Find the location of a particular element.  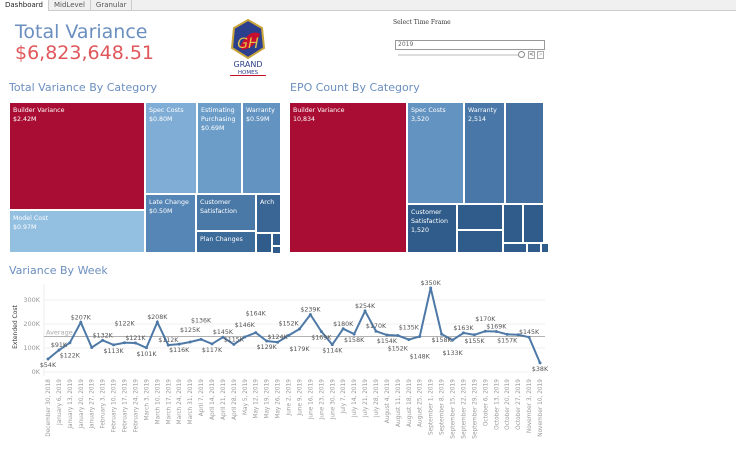

treemap-cell: Spec Costs $0.80M is located at coordinates (171, 148).